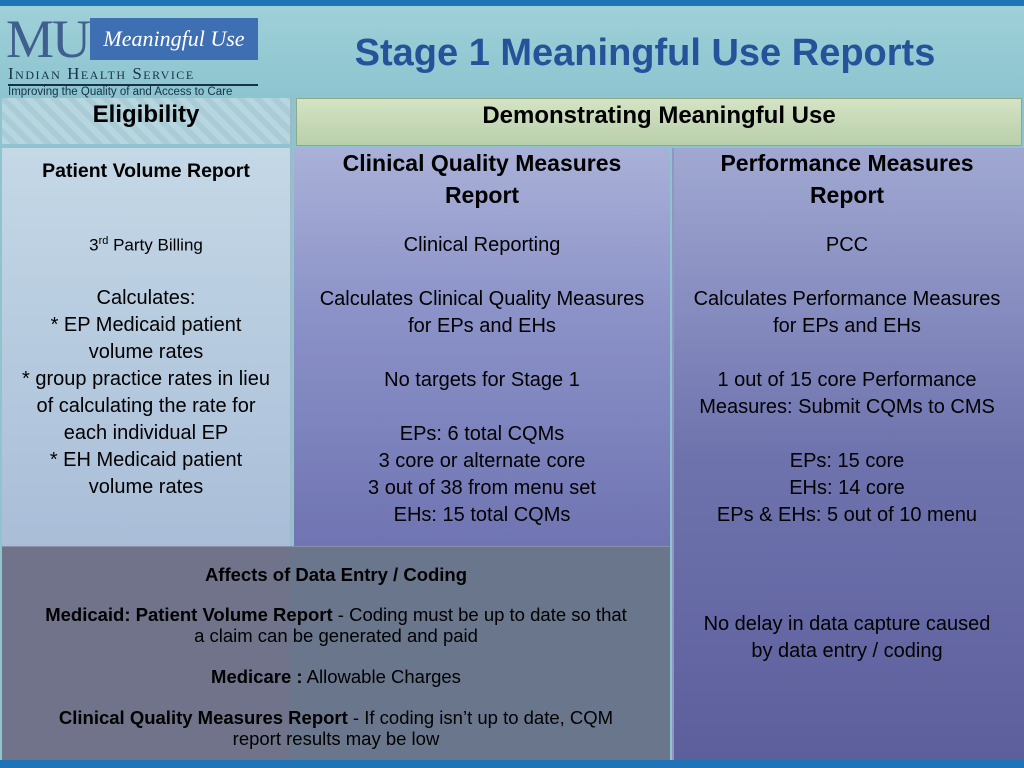  Describe the element at coordinates (336, 676) in the screenshot. I see `affects-medicare: Medicare : Allowable Charges` at that location.